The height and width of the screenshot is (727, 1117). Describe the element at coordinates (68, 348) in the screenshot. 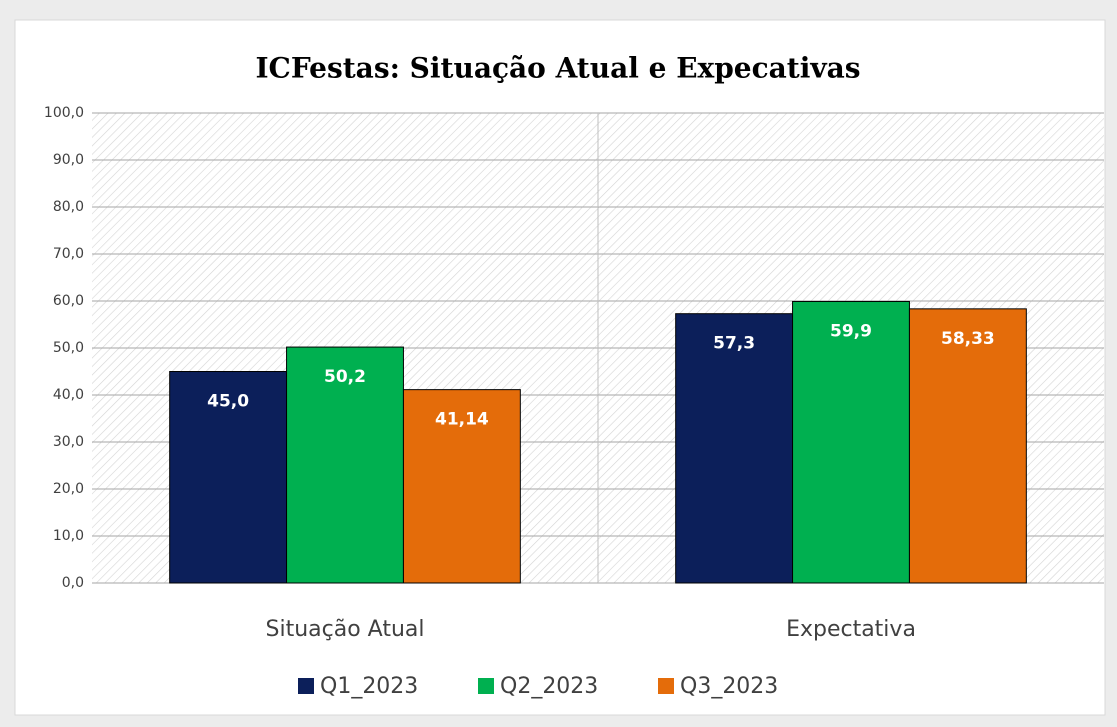

I see `y-tick-label: 50,0` at that location.